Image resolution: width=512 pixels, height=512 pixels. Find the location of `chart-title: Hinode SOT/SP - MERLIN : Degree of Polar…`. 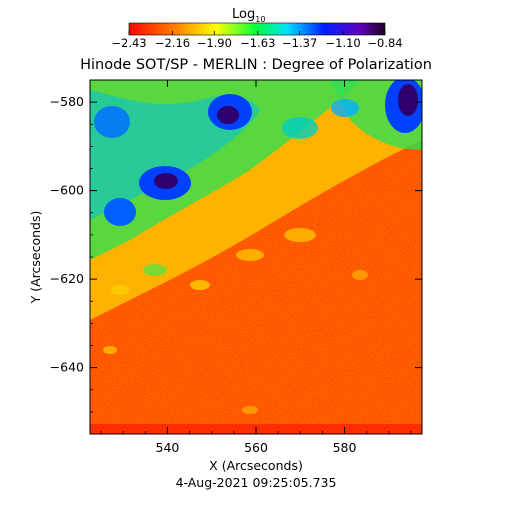

chart-title: Hinode SOT/SP - MERLIN : Degree of Polar… is located at coordinates (256, 65).